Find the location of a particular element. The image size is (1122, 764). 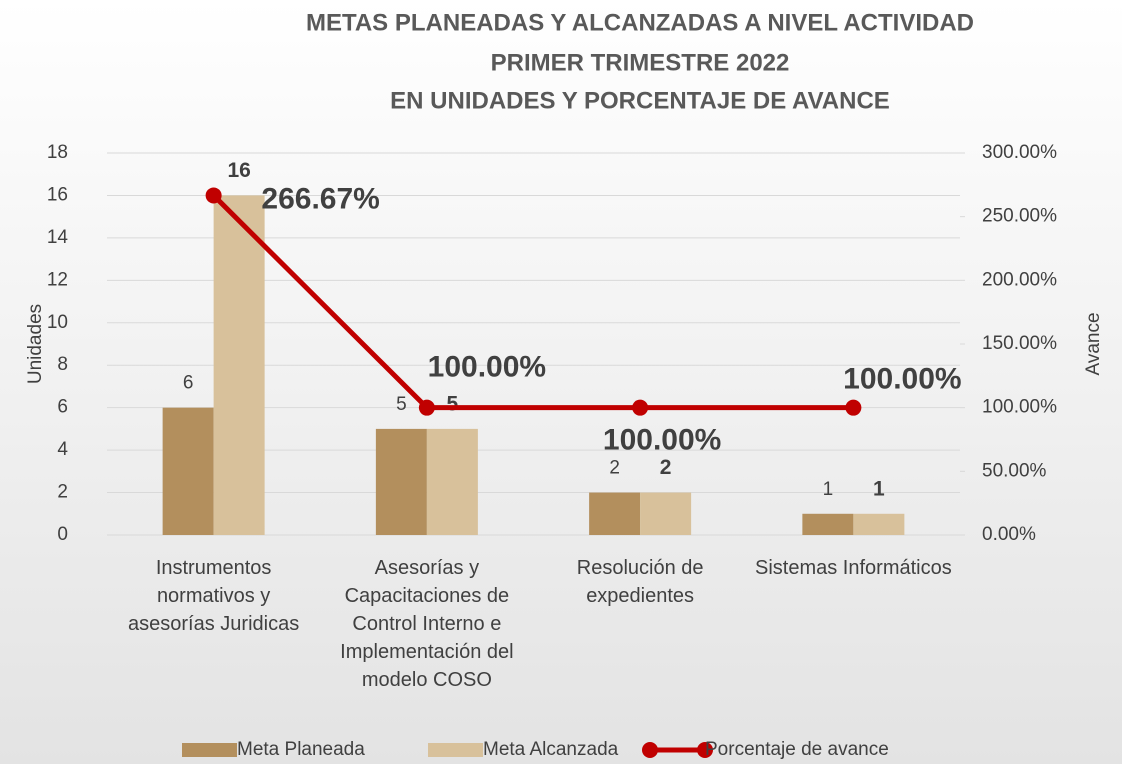

y2-tick-label: 100.00% is located at coordinates (1019, 407).